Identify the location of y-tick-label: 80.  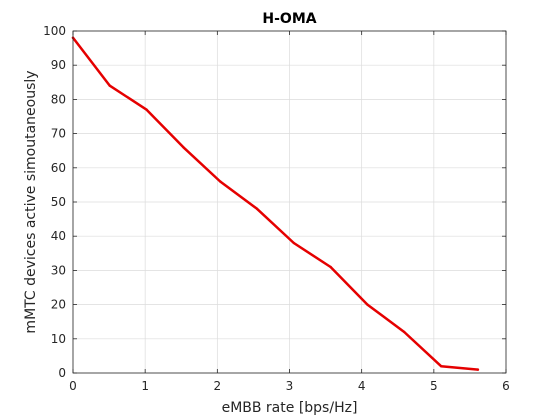
(58, 99).